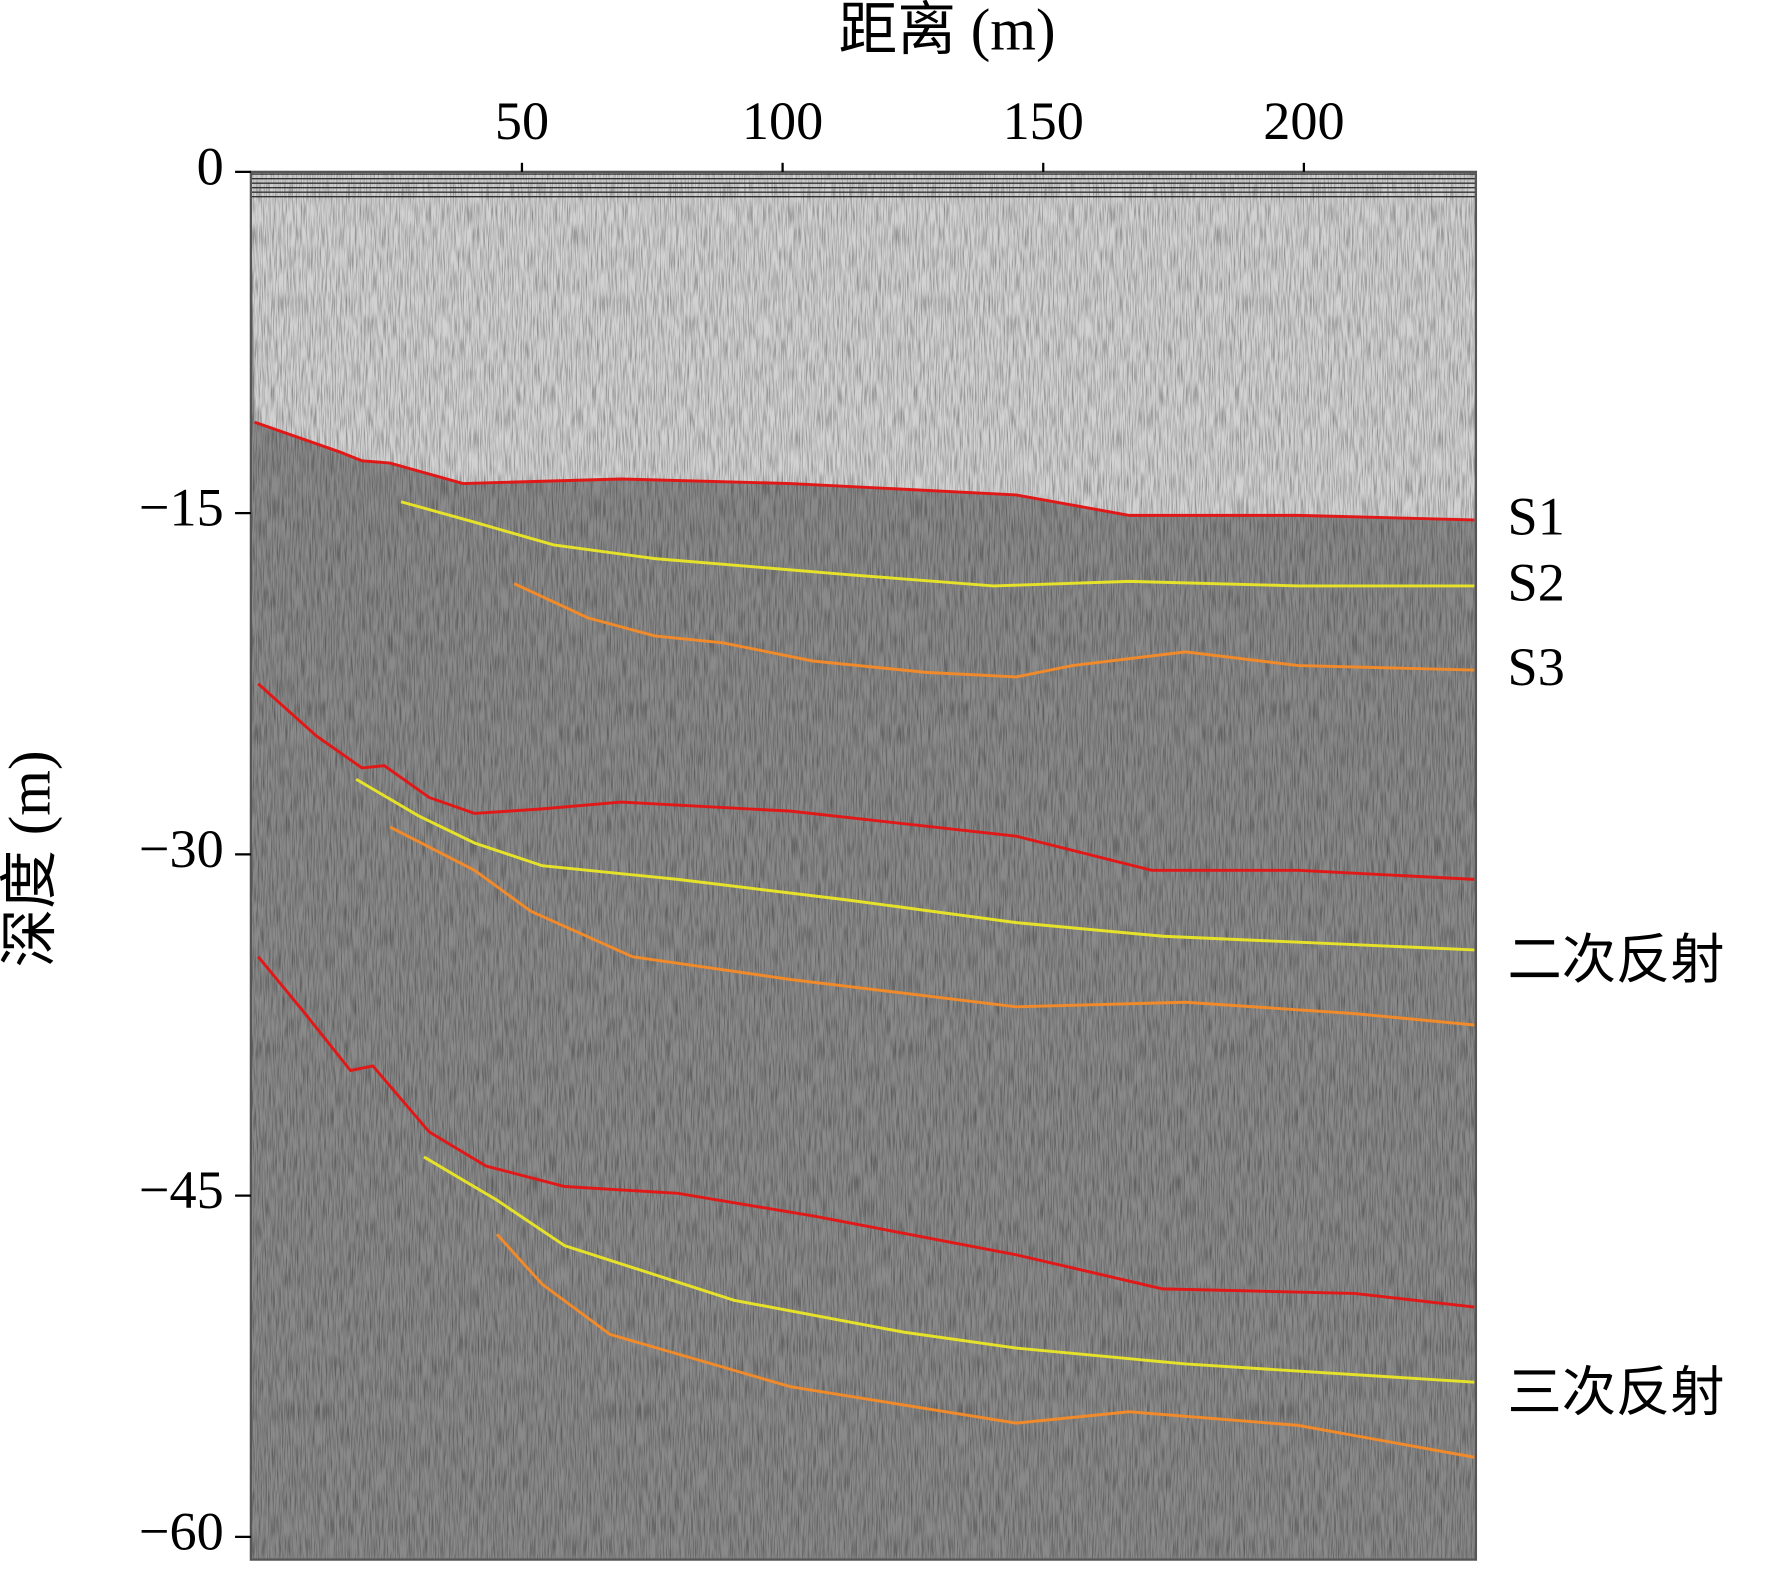 Image resolution: width=1772 pixels, height=1571 pixels. I want to click on annotation: 二次反射, so click(1616, 960).